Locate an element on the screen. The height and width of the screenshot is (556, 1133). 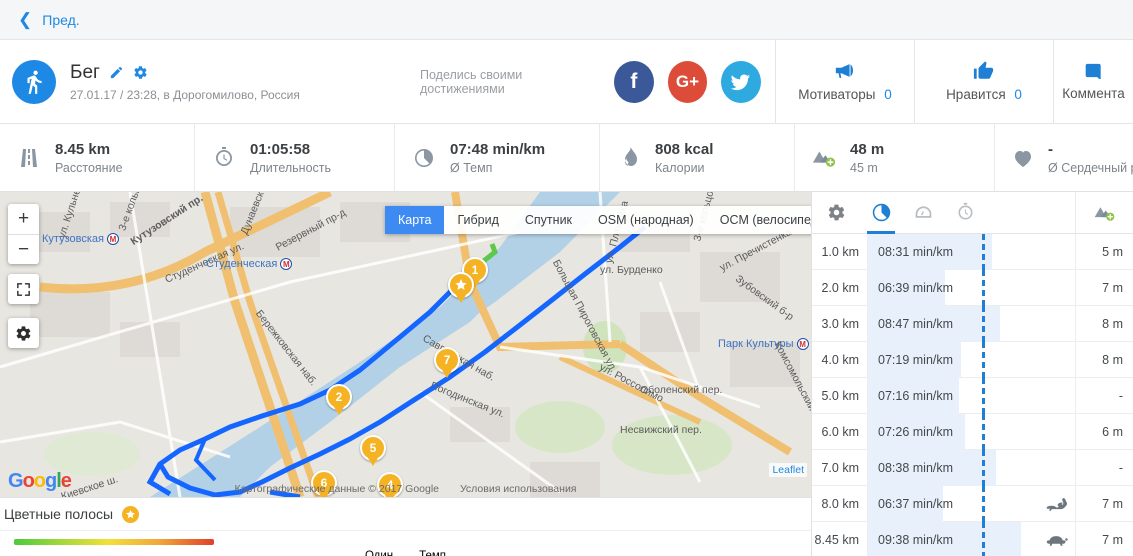
attribution-copyright: Картографические данные © 2017 Google is located at coordinates (337, 489).